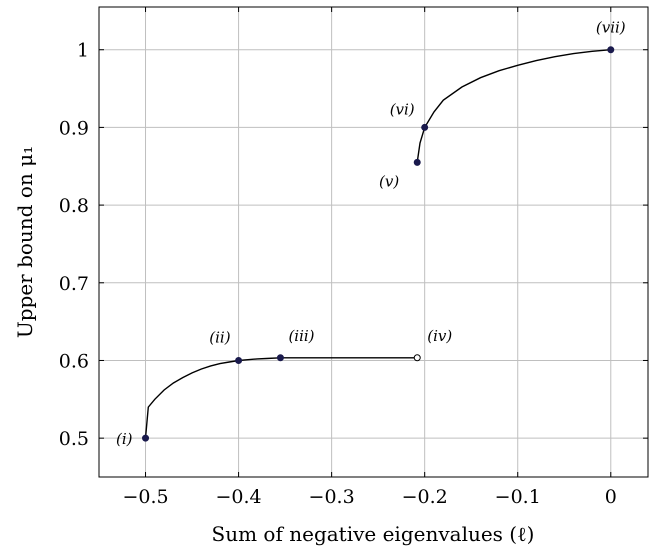  Describe the element at coordinates (301, 336) in the screenshot. I see `point-label: (iii)` at that location.